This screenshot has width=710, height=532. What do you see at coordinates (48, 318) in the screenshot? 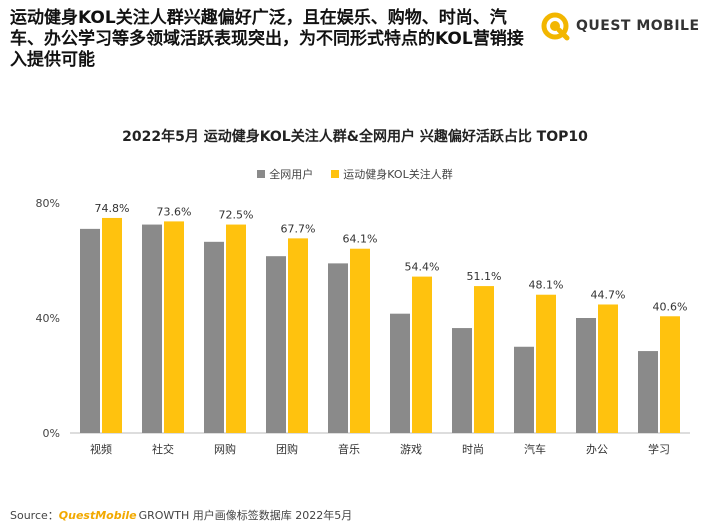
I see `y-tick-label: 40%` at bounding box center [48, 318].